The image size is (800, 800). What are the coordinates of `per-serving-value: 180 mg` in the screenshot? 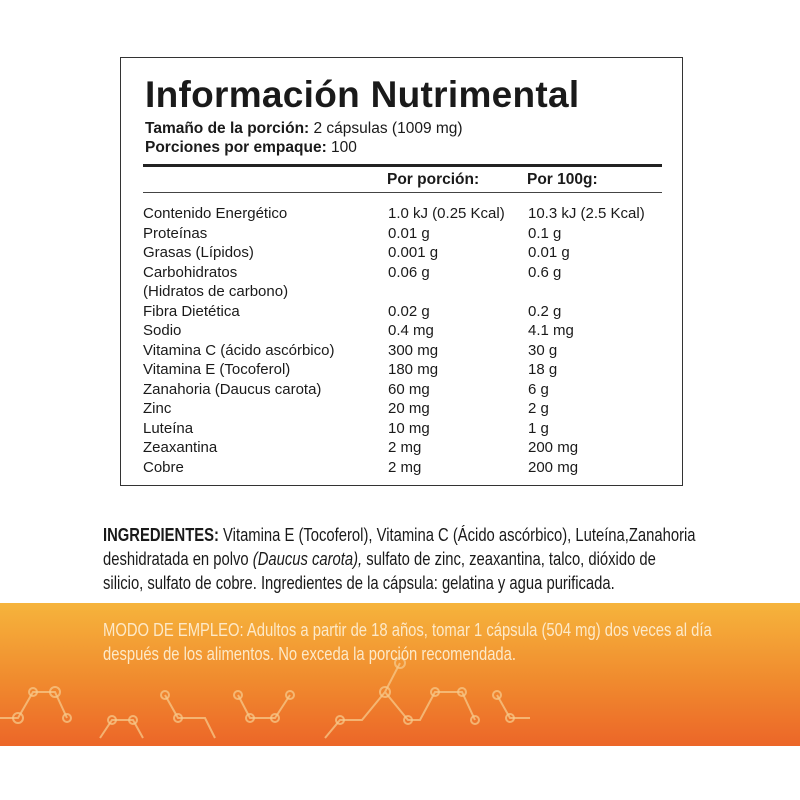 It's located at (413, 369).